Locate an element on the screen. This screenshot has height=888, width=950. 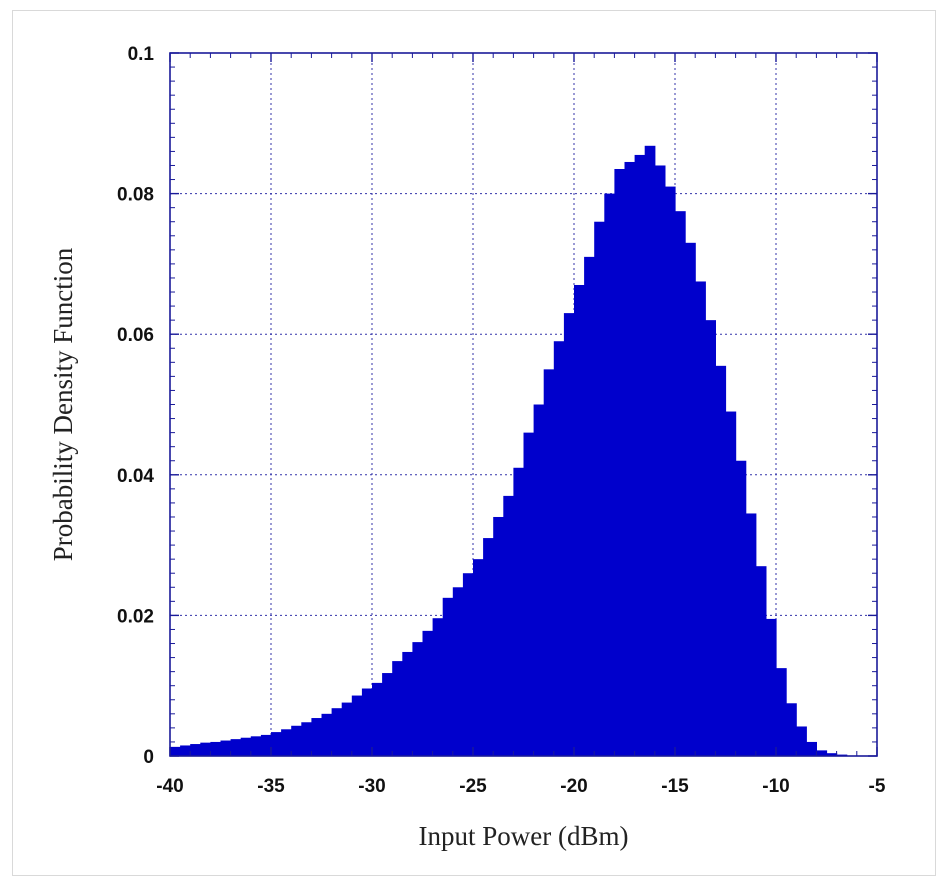
x-tick-label: -15 is located at coordinates (675, 786).